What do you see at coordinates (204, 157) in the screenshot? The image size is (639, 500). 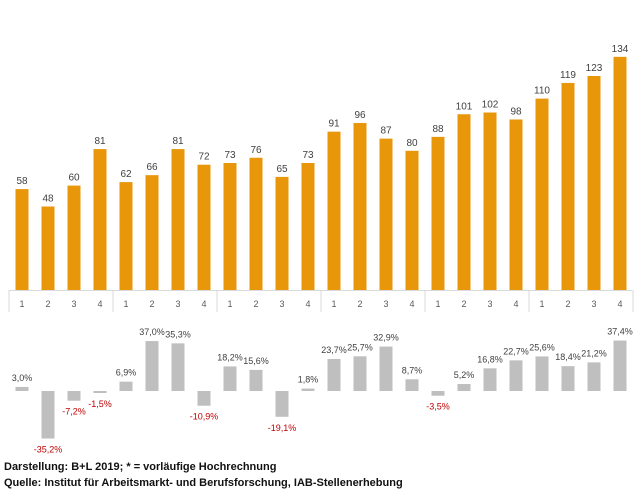 I see `bar-value-label: 72` at bounding box center [204, 157].